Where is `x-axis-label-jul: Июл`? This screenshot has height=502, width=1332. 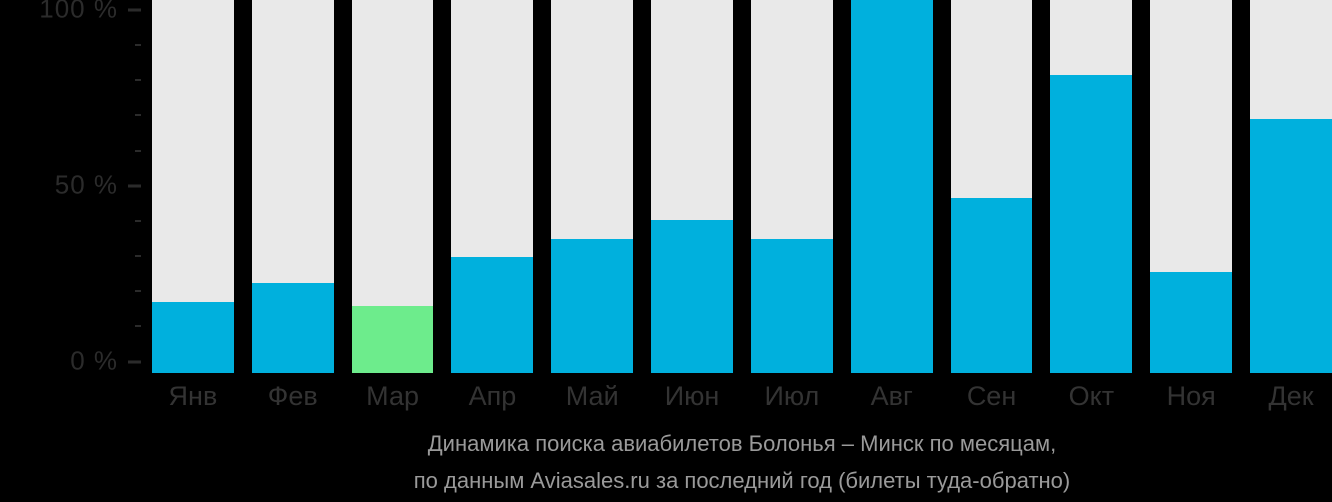
x-axis-label-jul: Июл is located at coordinates (792, 396).